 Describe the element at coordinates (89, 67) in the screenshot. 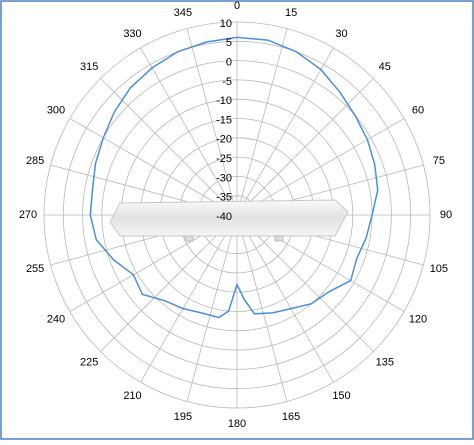

I see `angle-tick-label: 315` at that location.